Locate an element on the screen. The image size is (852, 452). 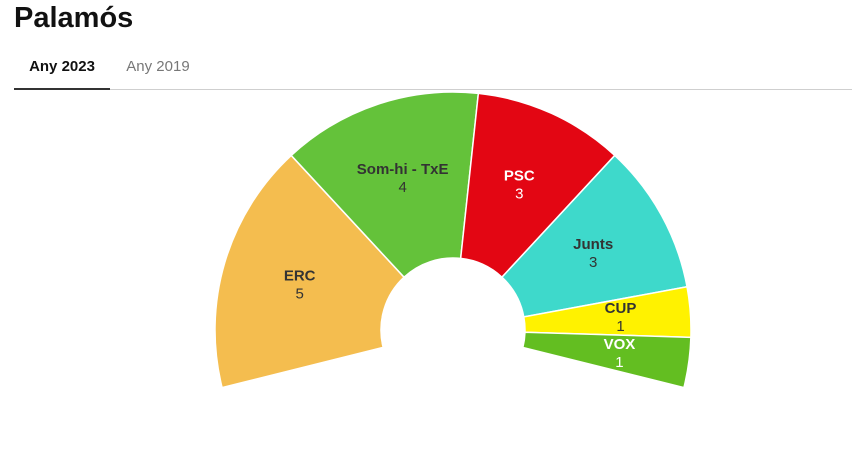
party-name: ERC is located at coordinates (300, 275).